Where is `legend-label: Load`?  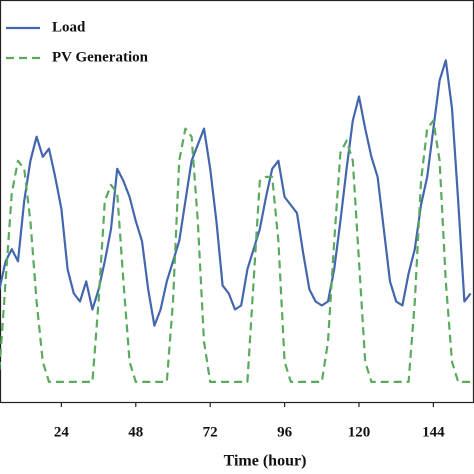
legend-label: Load is located at coordinates (69, 27).